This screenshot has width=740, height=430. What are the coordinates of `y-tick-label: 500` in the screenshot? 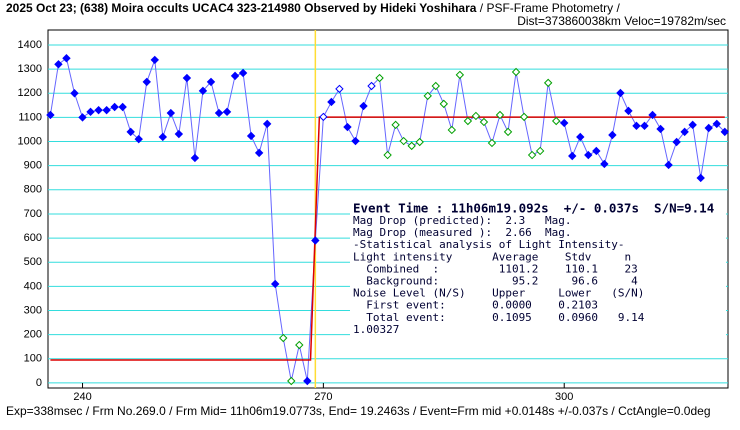 It's located at (33, 262).